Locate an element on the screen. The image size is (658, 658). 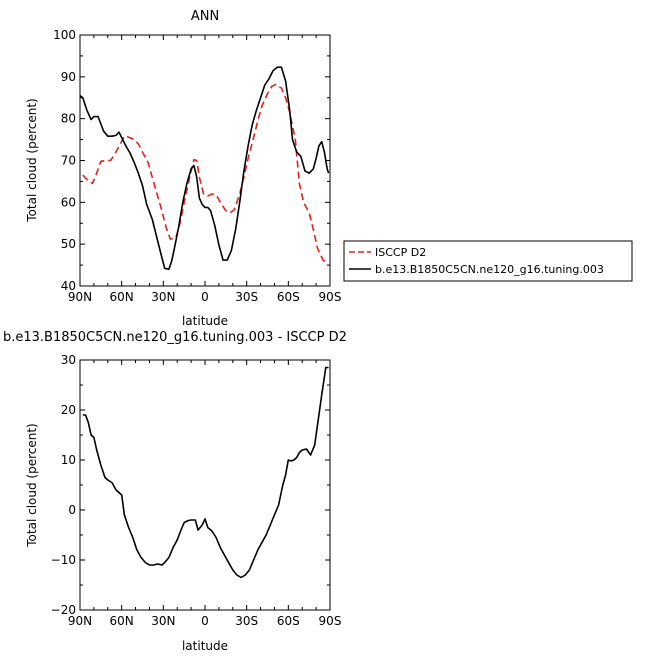
top-panel-x-tick-label: 30N is located at coordinates (163, 297).